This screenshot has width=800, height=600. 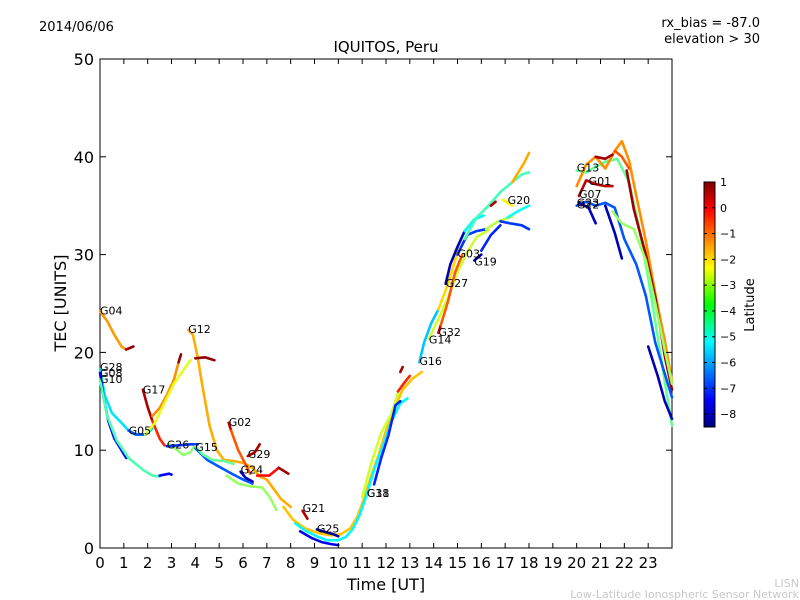 I want to click on colorbar-tick-label: −8, so click(x=728, y=414).